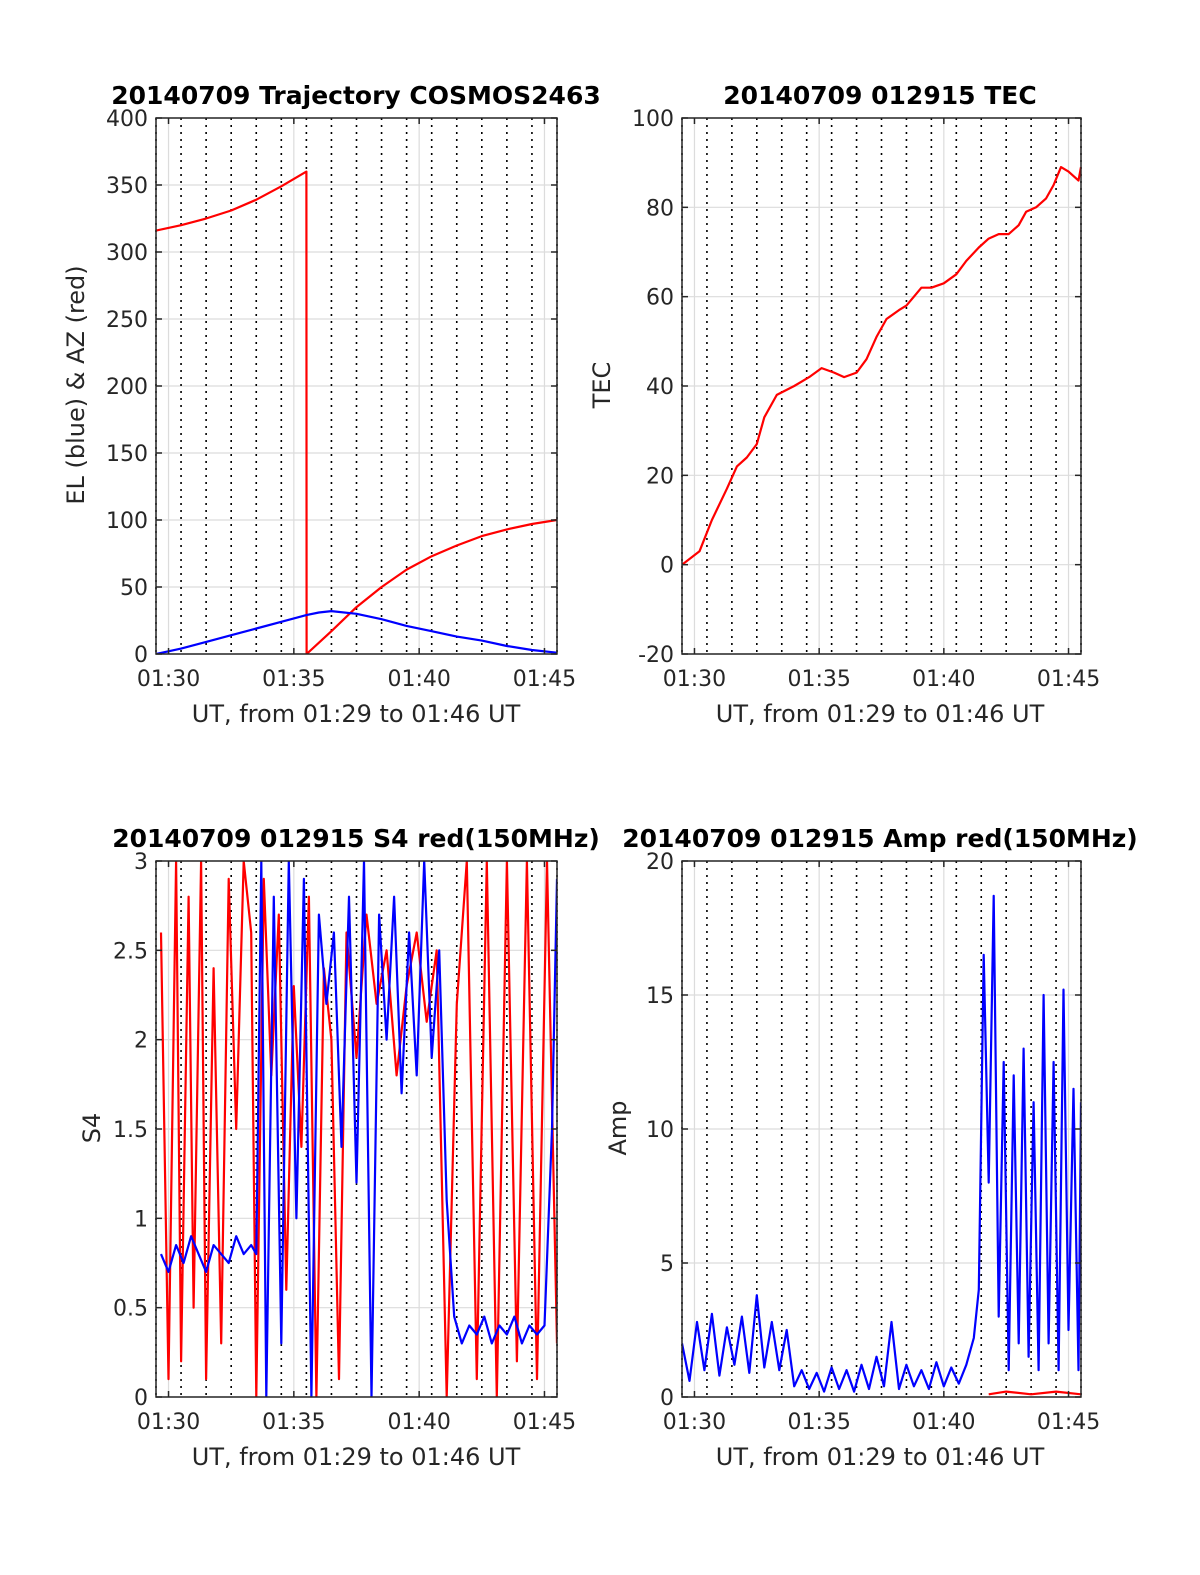 This screenshot has height=1575, width=1200. Describe the element at coordinates (880, 838) in the screenshot. I see `amp-title: 20140709 012915 Amp red(150MHz)` at that location.